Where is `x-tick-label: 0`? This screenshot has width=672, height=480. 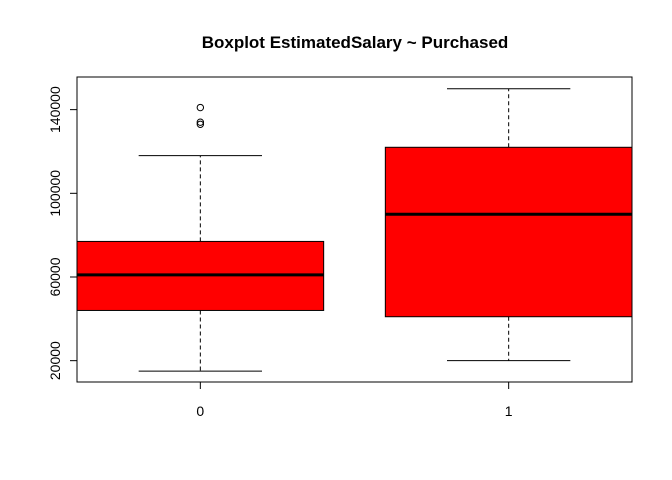
x-tick-label: 0 is located at coordinates (200, 411).